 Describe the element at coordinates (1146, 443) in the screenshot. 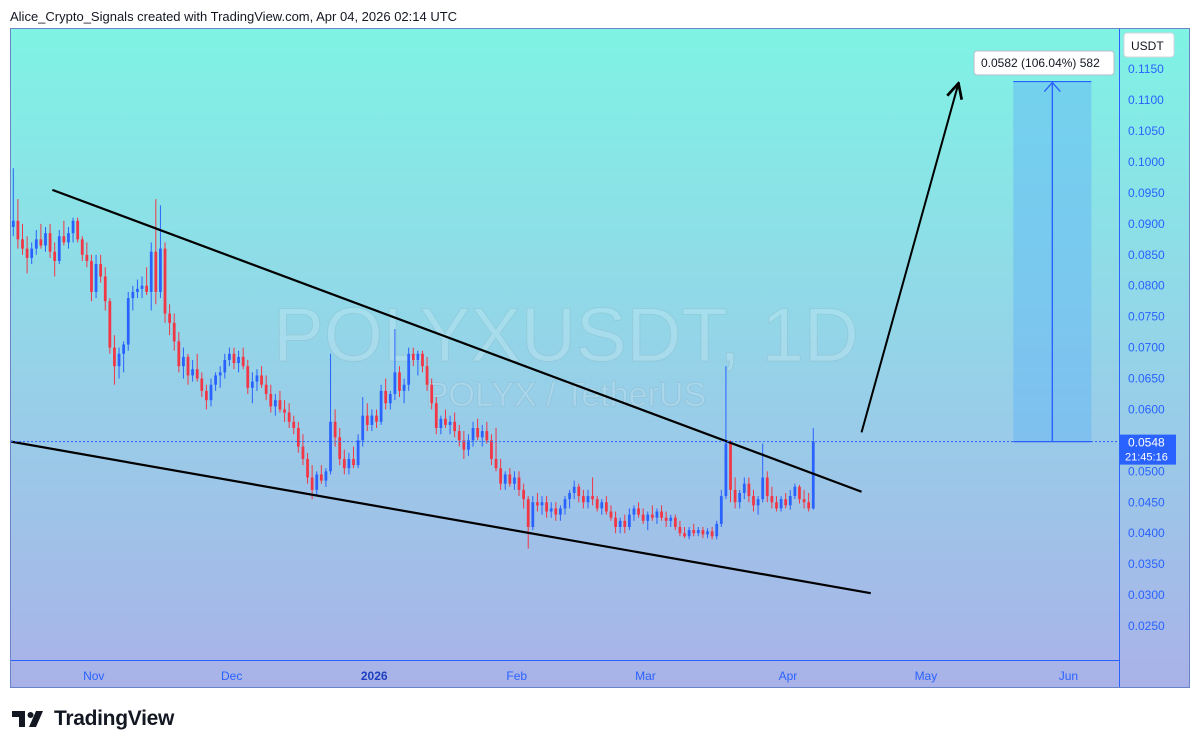

I see `last-price-value: 0.0548` at that location.